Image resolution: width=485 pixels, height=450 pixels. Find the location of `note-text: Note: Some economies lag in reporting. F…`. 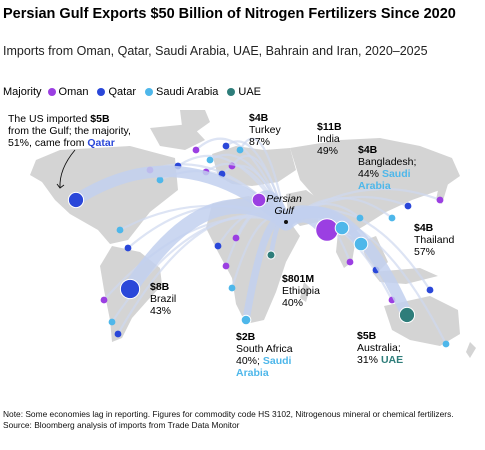

note-text: Note: Some economies lag in reporting. F… is located at coordinates (228, 414).